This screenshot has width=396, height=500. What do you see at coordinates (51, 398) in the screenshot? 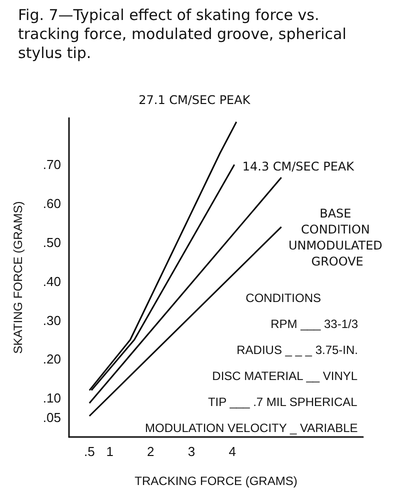
I see `y-tick-label: .10` at bounding box center [51, 398].